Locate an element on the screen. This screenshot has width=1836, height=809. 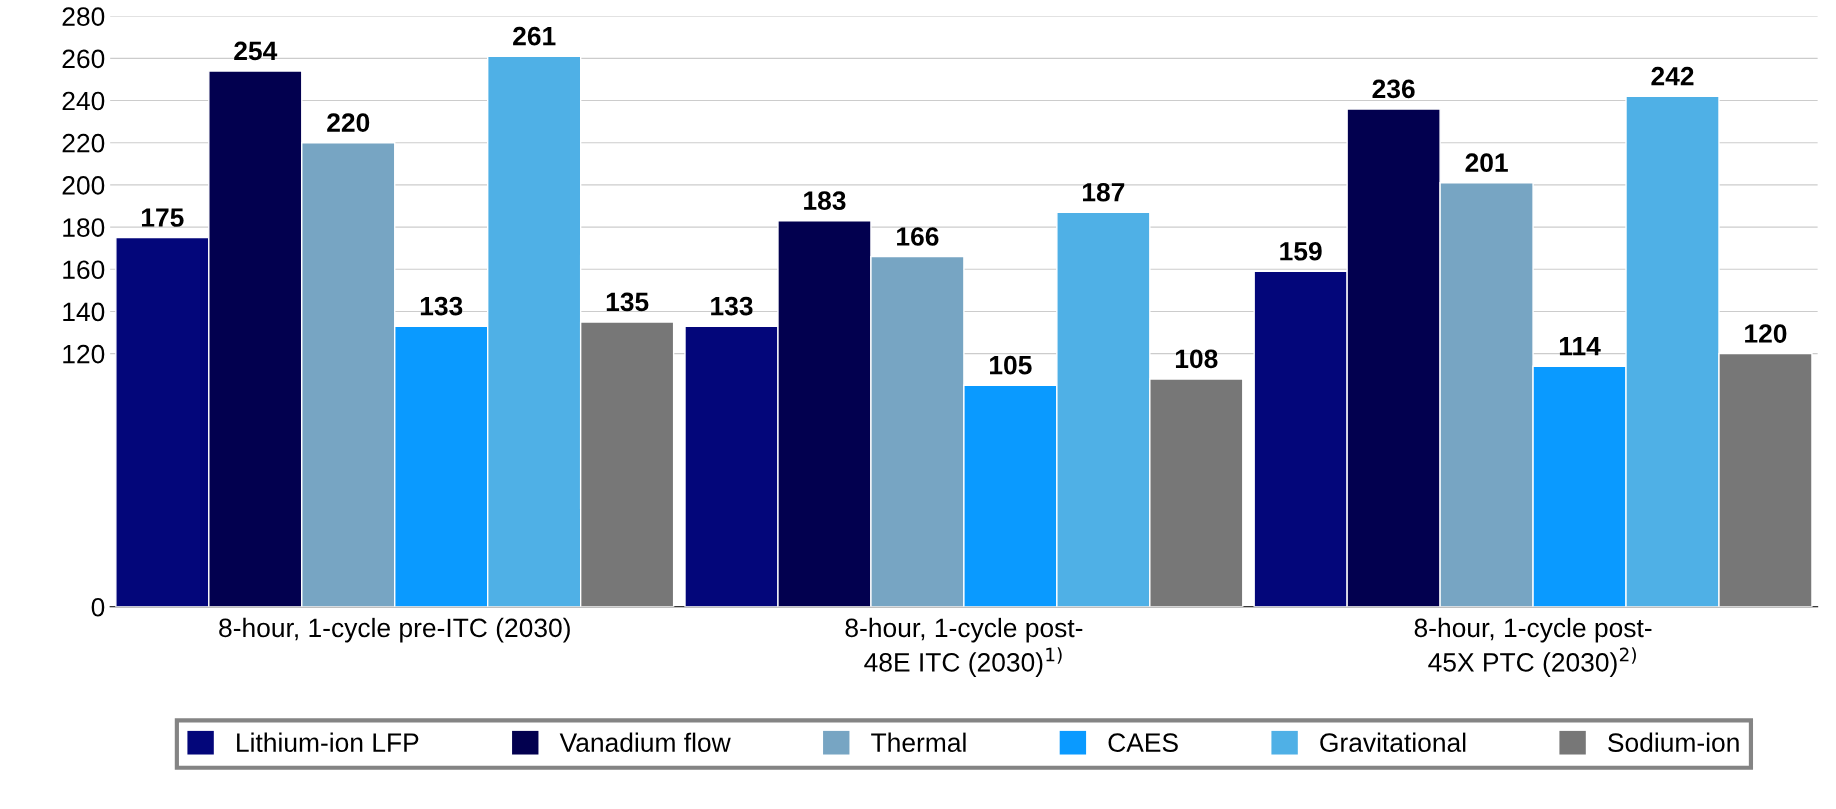
legend-label: Sodium-ion is located at coordinates (1673, 742).